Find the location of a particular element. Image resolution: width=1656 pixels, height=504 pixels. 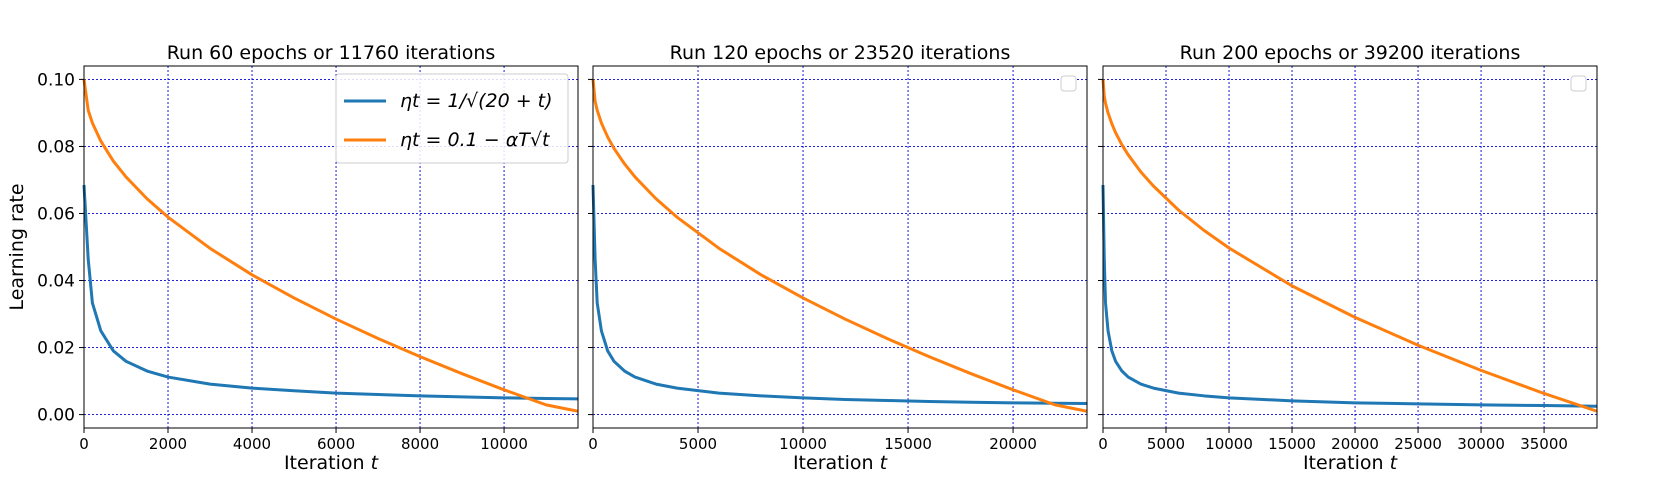

y-tick-label: 0.06 is located at coordinates (56, 214).